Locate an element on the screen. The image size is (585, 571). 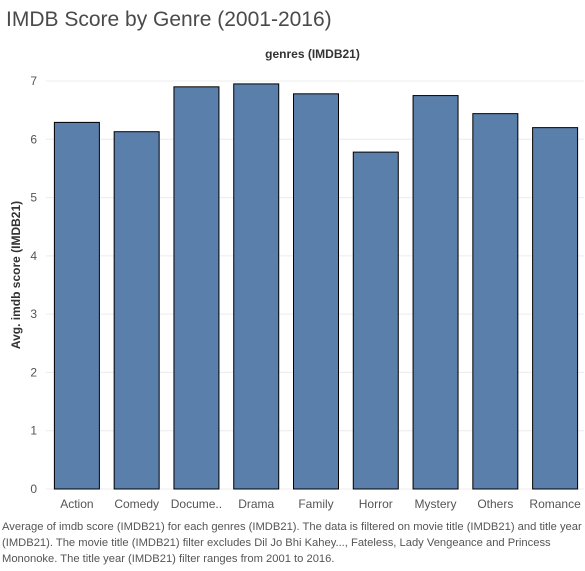
x-tick-label: Family is located at coordinates (315, 504).